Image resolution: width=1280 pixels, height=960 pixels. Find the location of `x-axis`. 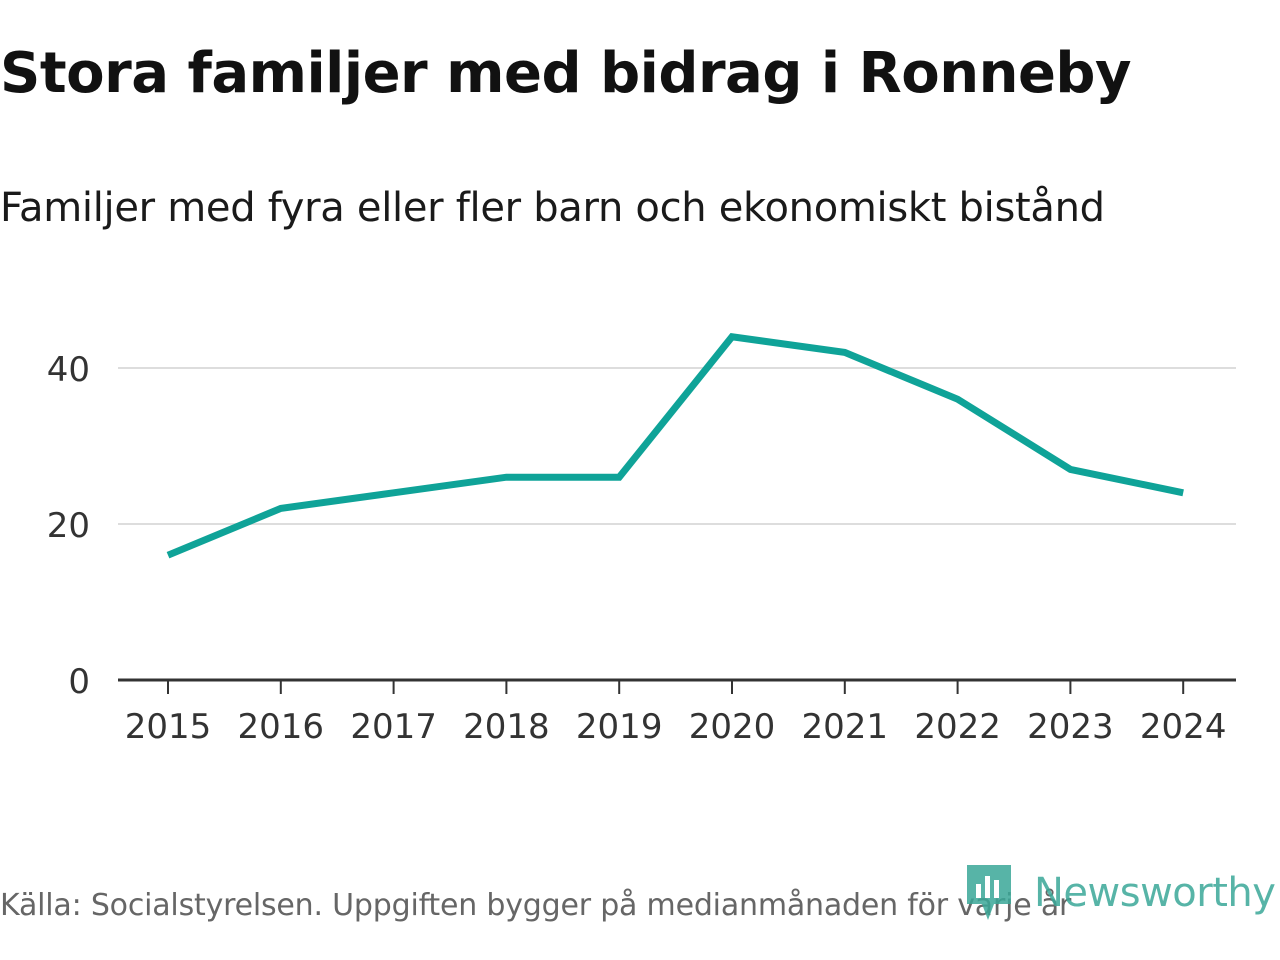

x-axis is located at coordinates (677, 686).